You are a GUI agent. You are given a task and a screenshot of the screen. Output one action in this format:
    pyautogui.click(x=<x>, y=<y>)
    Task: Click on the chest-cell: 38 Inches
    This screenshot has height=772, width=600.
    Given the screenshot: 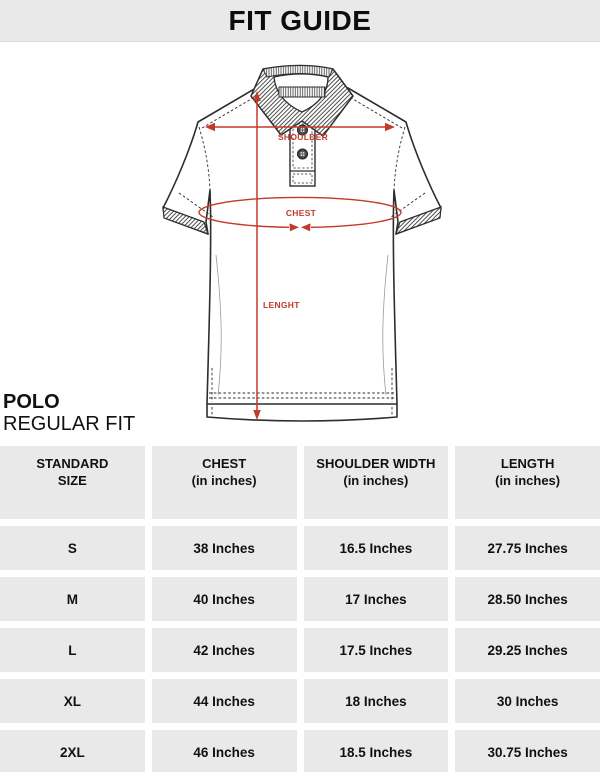 What is the action you would take?
    pyautogui.click(x=224, y=548)
    